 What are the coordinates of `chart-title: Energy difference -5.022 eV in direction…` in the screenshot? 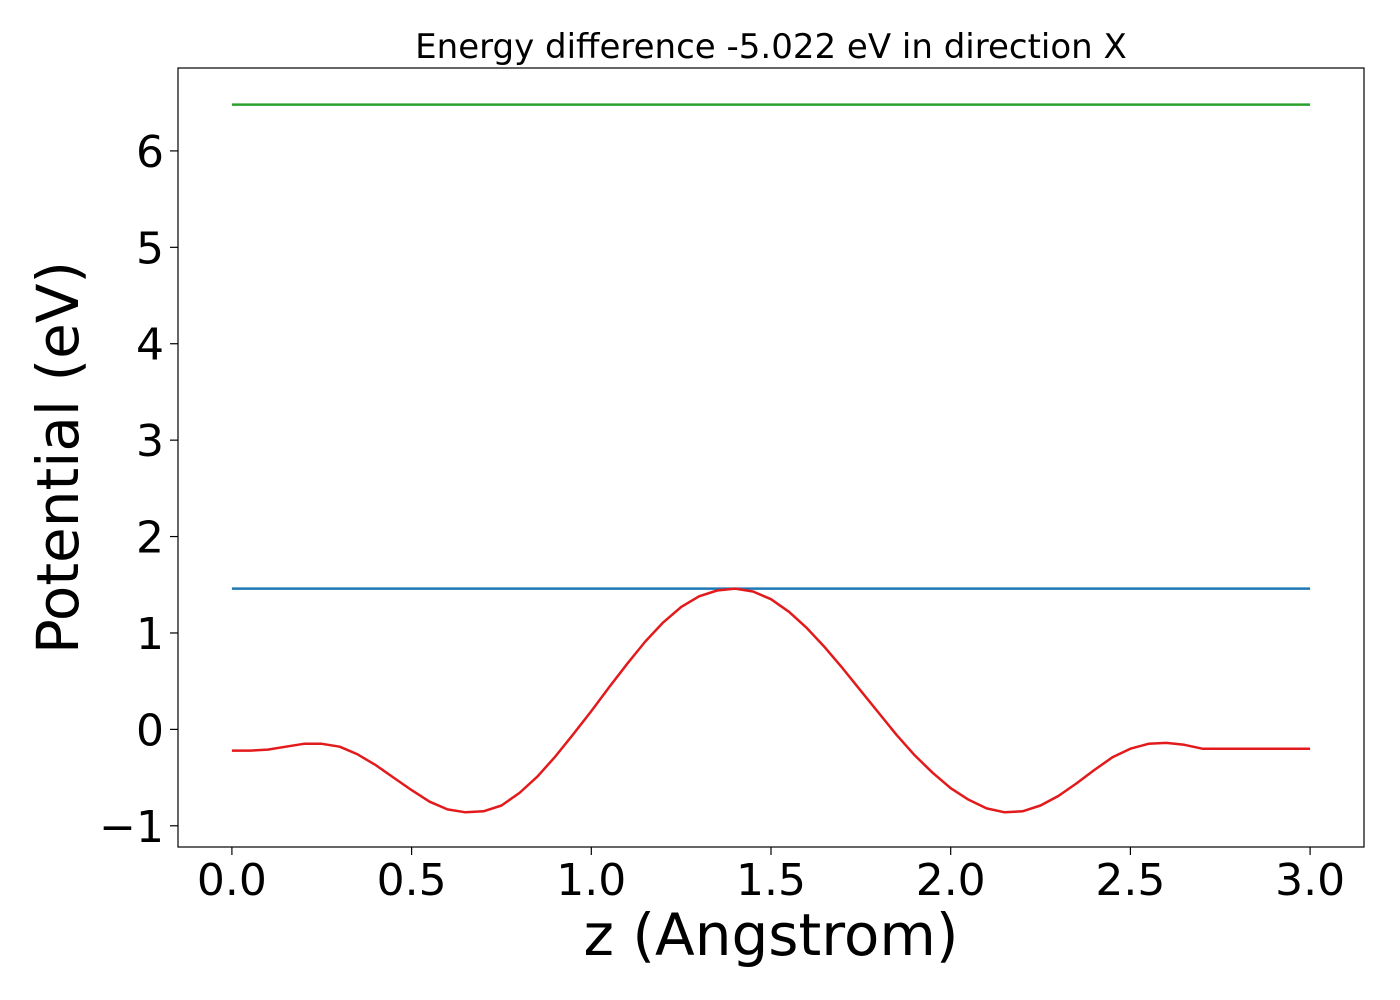 It's located at (771, 47).